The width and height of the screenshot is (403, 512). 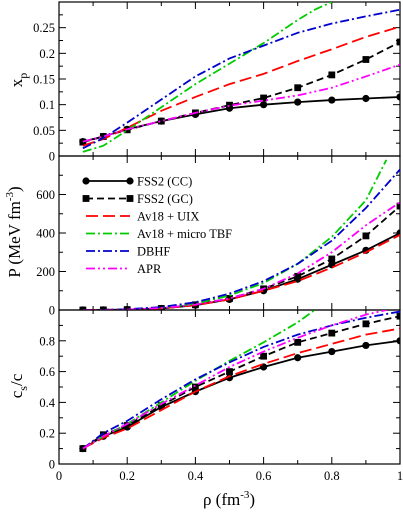 I want to click on legend-label-dbhf: DBHF, so click(x=153, y=252).